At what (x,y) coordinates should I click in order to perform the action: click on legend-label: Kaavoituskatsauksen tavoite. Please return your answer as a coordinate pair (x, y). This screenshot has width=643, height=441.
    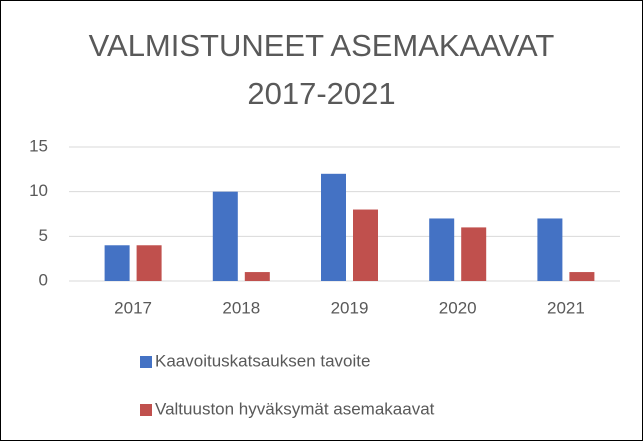
    Looking at the image, I should click on (262, 360).